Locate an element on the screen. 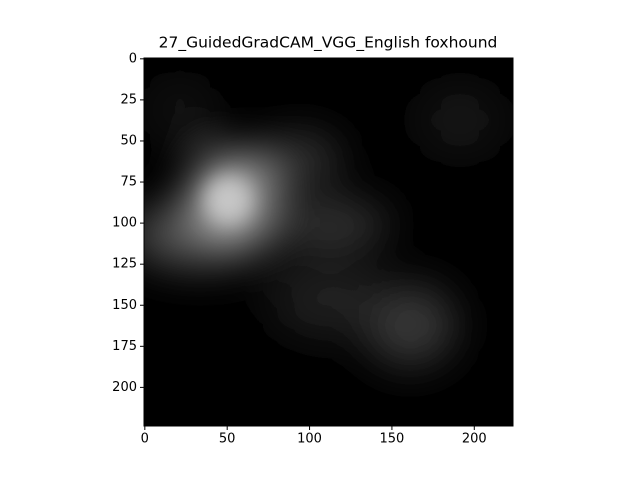  y-tick-label: 100 is located at coordinates (124, 223).